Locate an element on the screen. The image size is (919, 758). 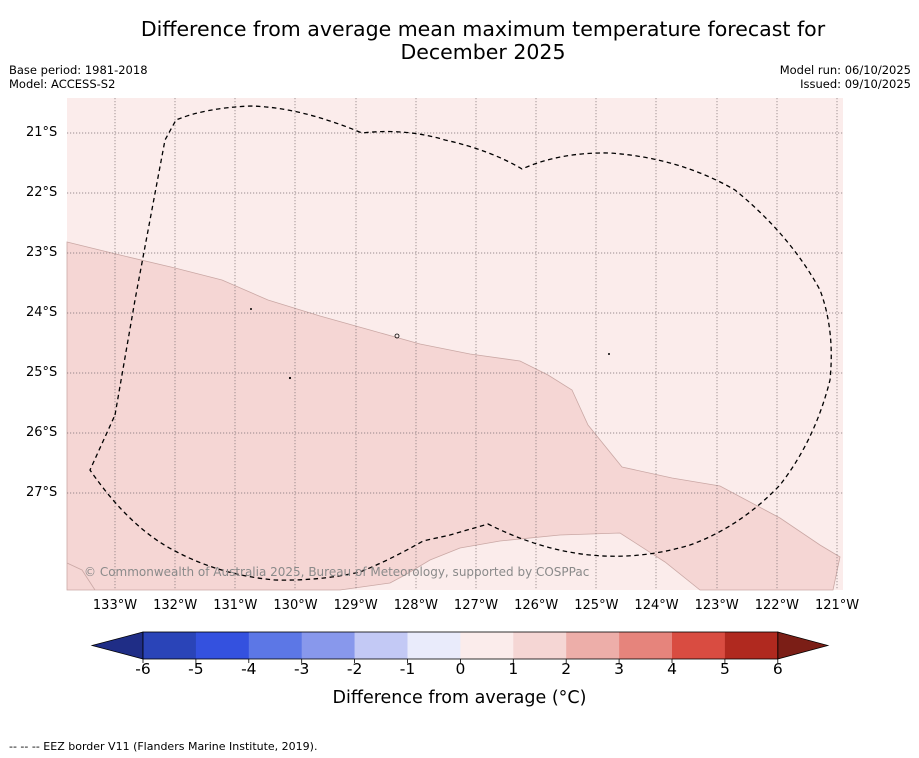
lat-label: 23°S is located at coordinates (42, 252).